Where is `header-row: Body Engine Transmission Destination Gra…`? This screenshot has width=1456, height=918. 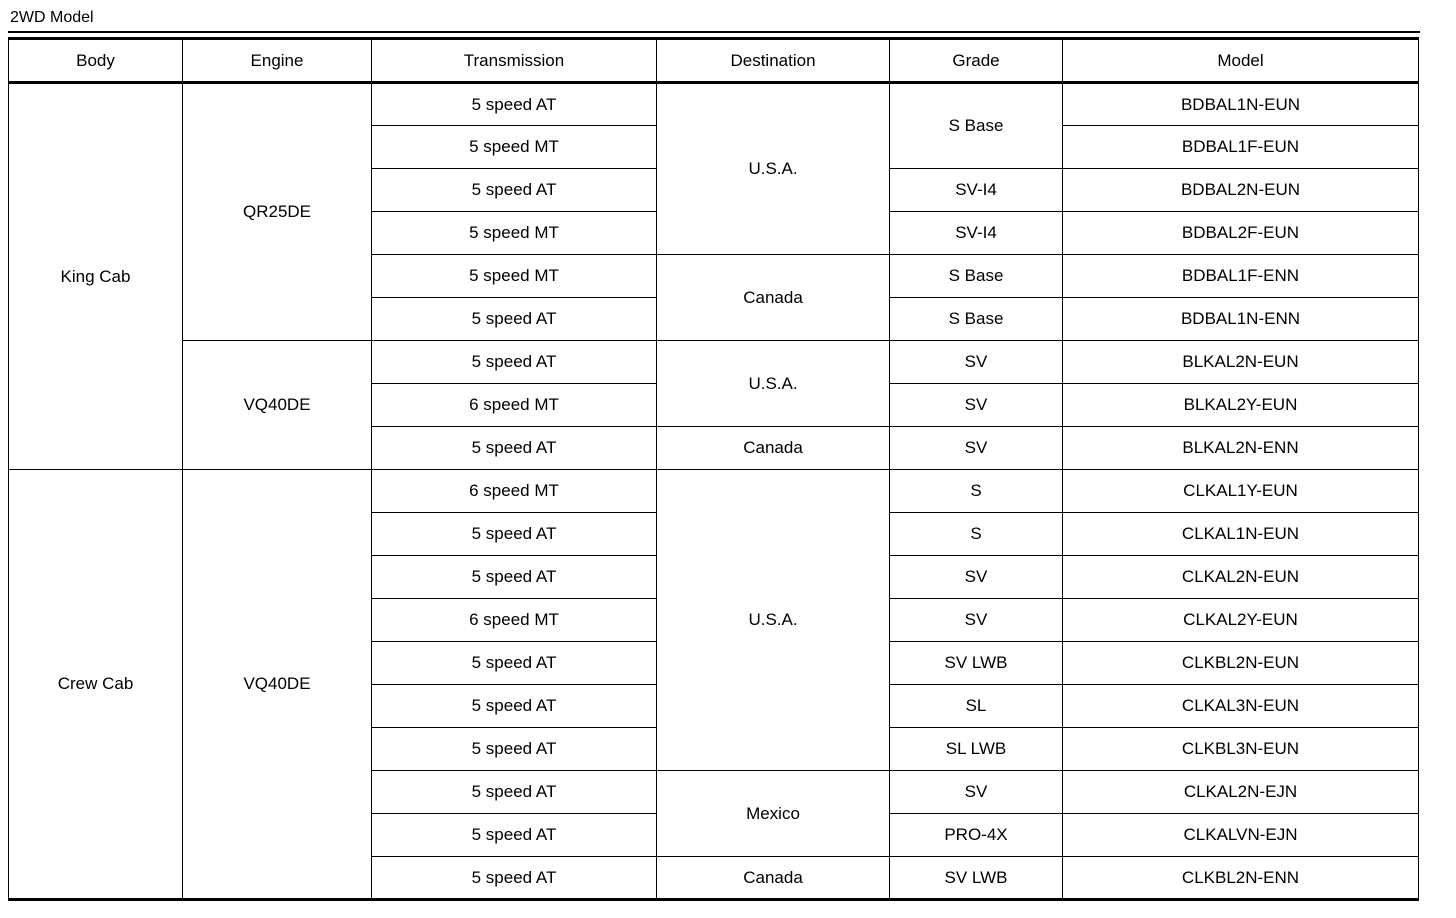 header-row: Body Engine Transmission Destination Gra… is located at coordinates (713, 61).